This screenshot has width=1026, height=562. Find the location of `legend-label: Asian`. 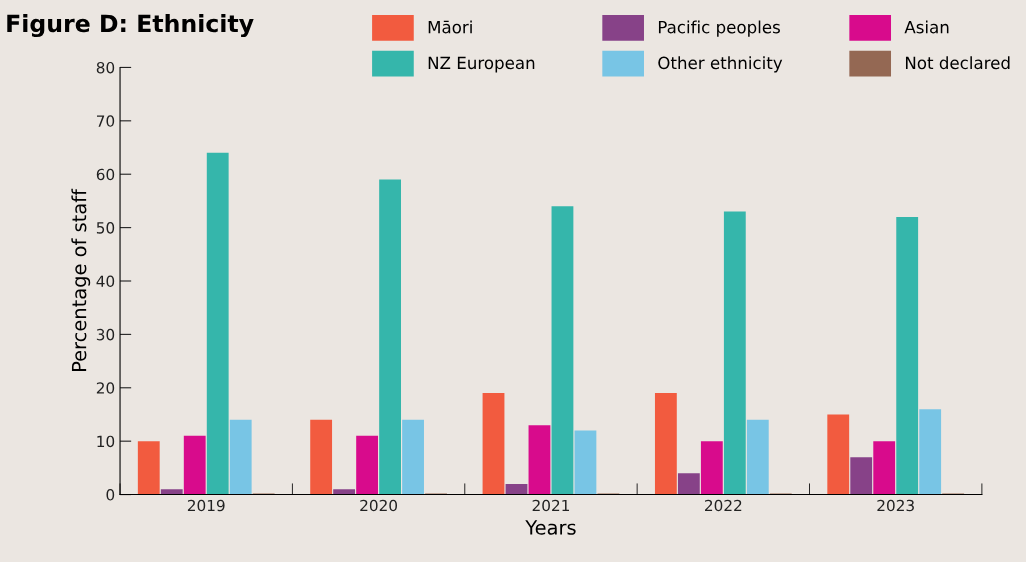

legend-label: Asian is located at coordinates (926, 27).